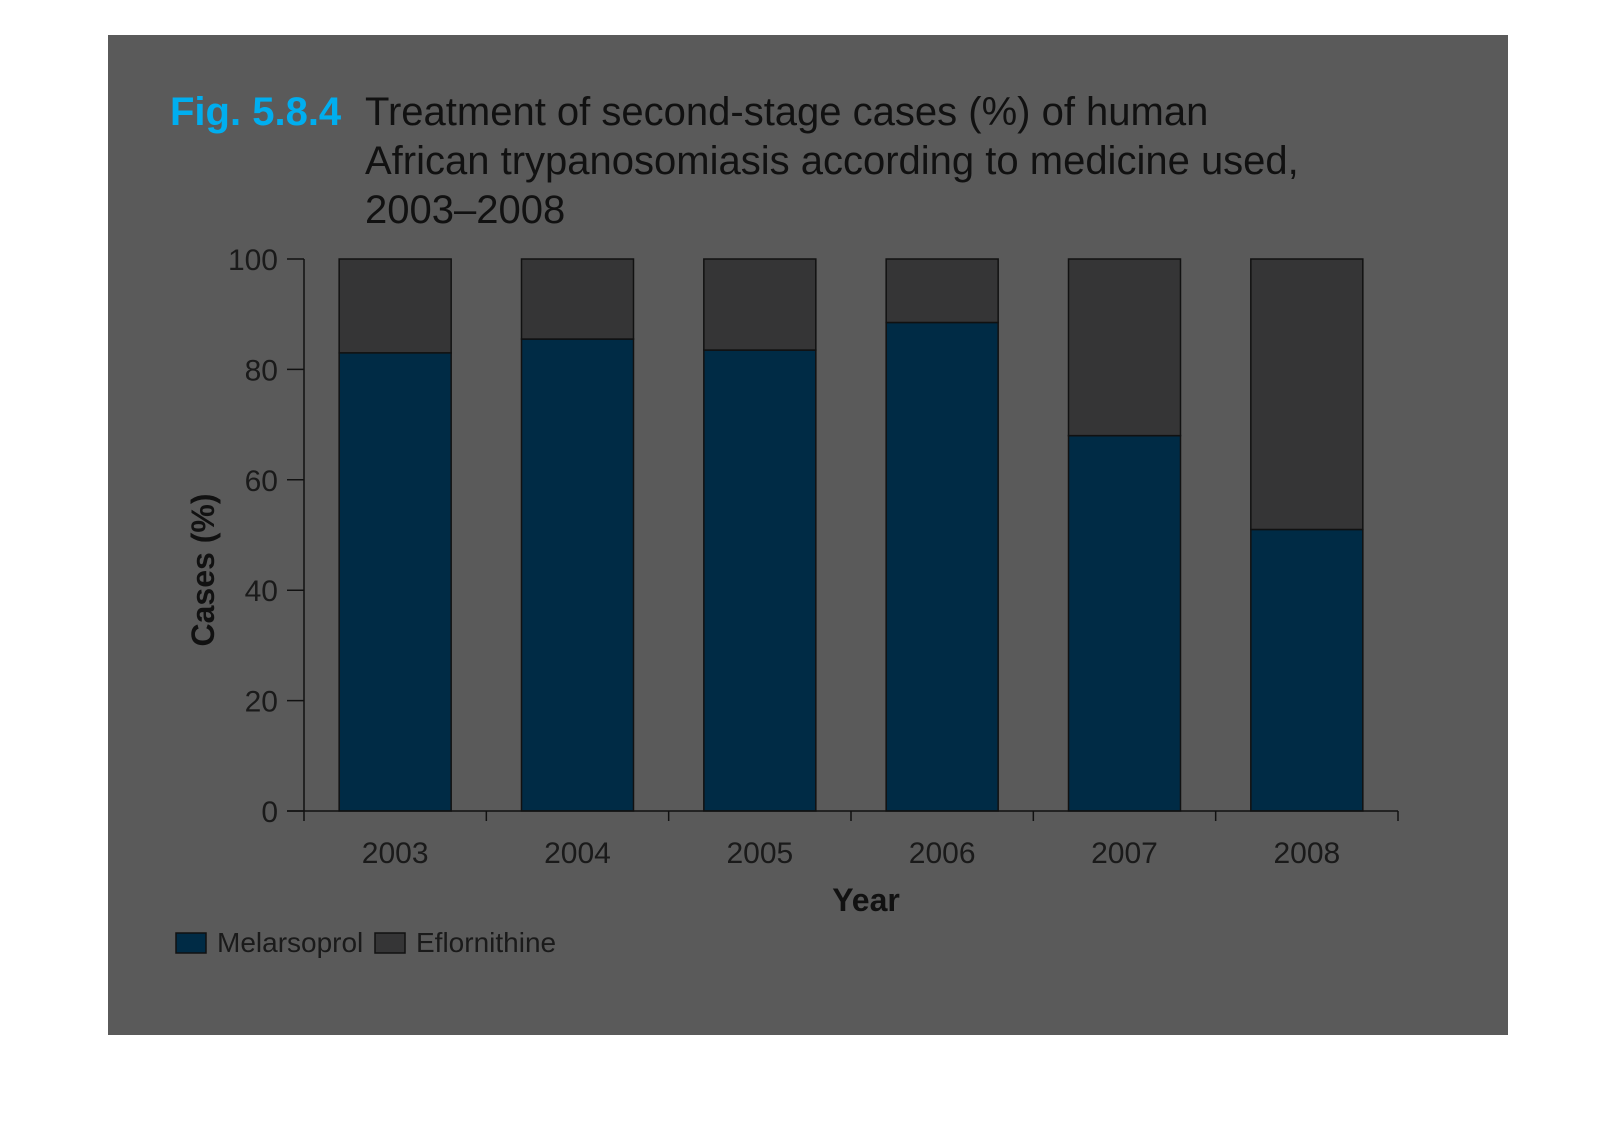 This screenshot has width=1610, height=1122. I want to click on legend-label-melarsoprol: Melarsoprol, so click(290, 942).